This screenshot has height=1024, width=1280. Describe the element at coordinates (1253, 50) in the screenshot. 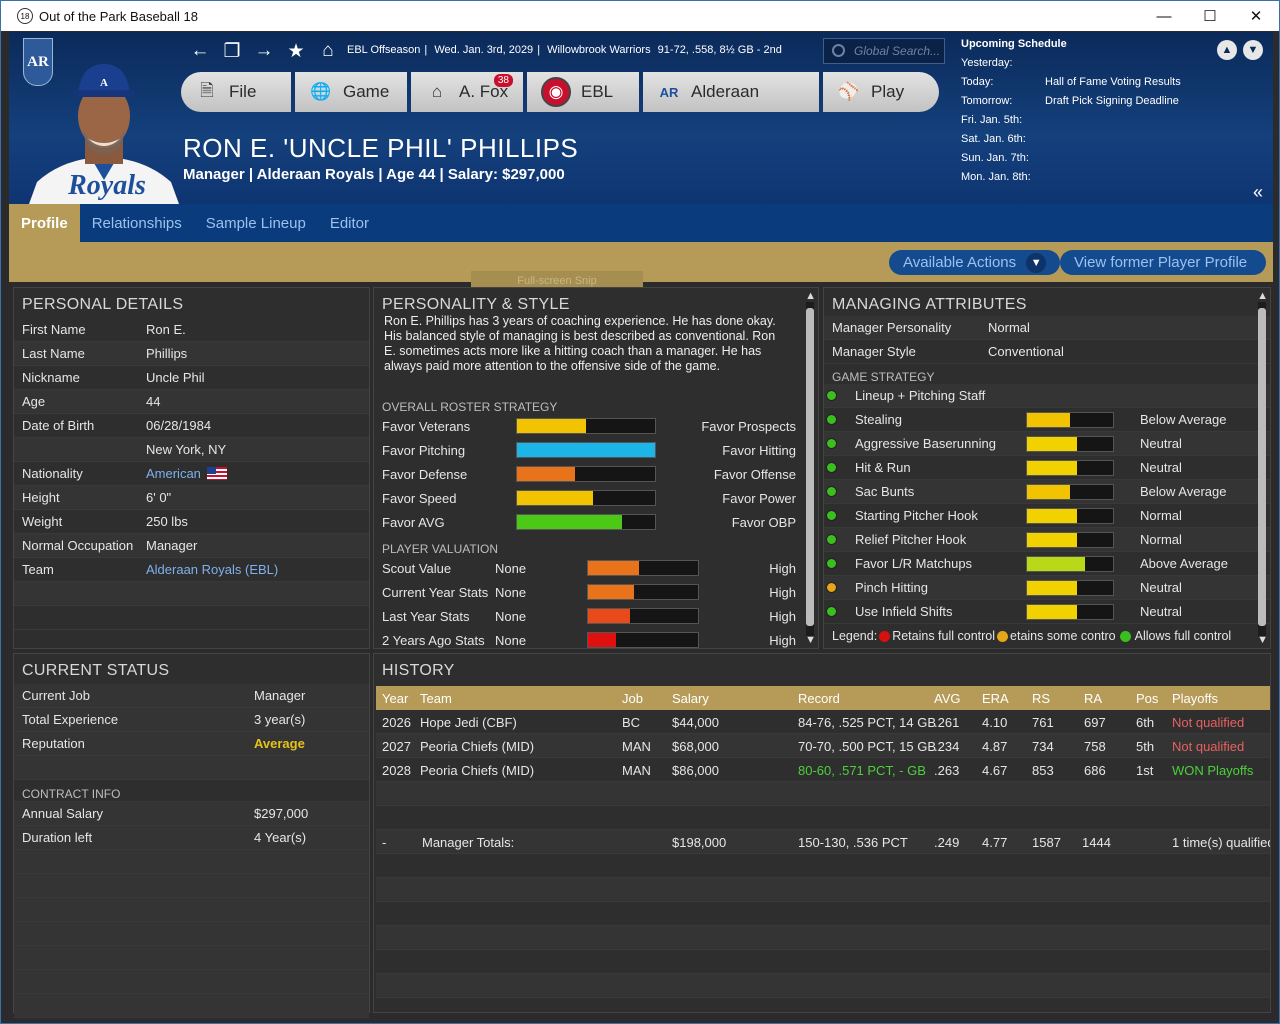

I see `schedule-down-button: ▼` at that location.